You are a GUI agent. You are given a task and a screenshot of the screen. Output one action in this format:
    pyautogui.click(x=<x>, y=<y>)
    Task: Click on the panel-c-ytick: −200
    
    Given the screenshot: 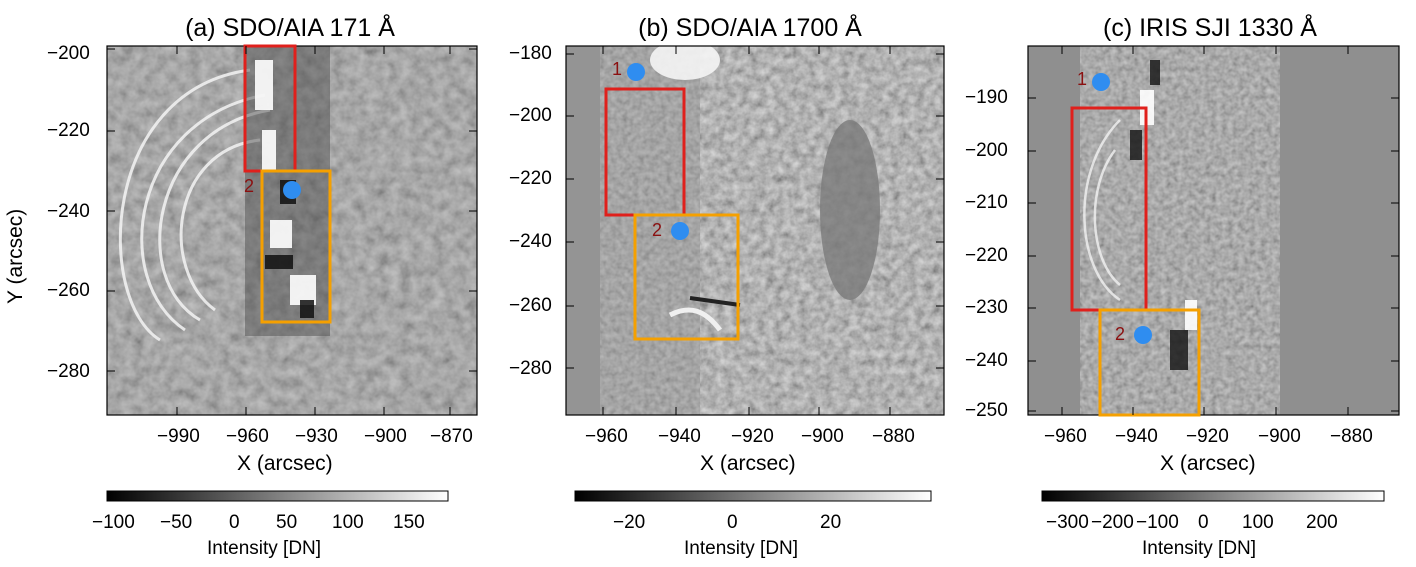 What is the action you would take?
    pyautogui.click(x=986, y=150)
    